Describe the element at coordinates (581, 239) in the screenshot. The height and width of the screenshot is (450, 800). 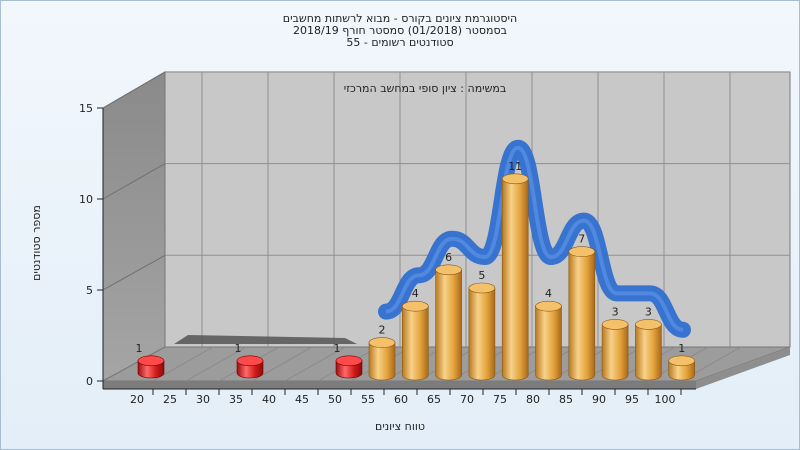
I see `data-label: 7` at that location.